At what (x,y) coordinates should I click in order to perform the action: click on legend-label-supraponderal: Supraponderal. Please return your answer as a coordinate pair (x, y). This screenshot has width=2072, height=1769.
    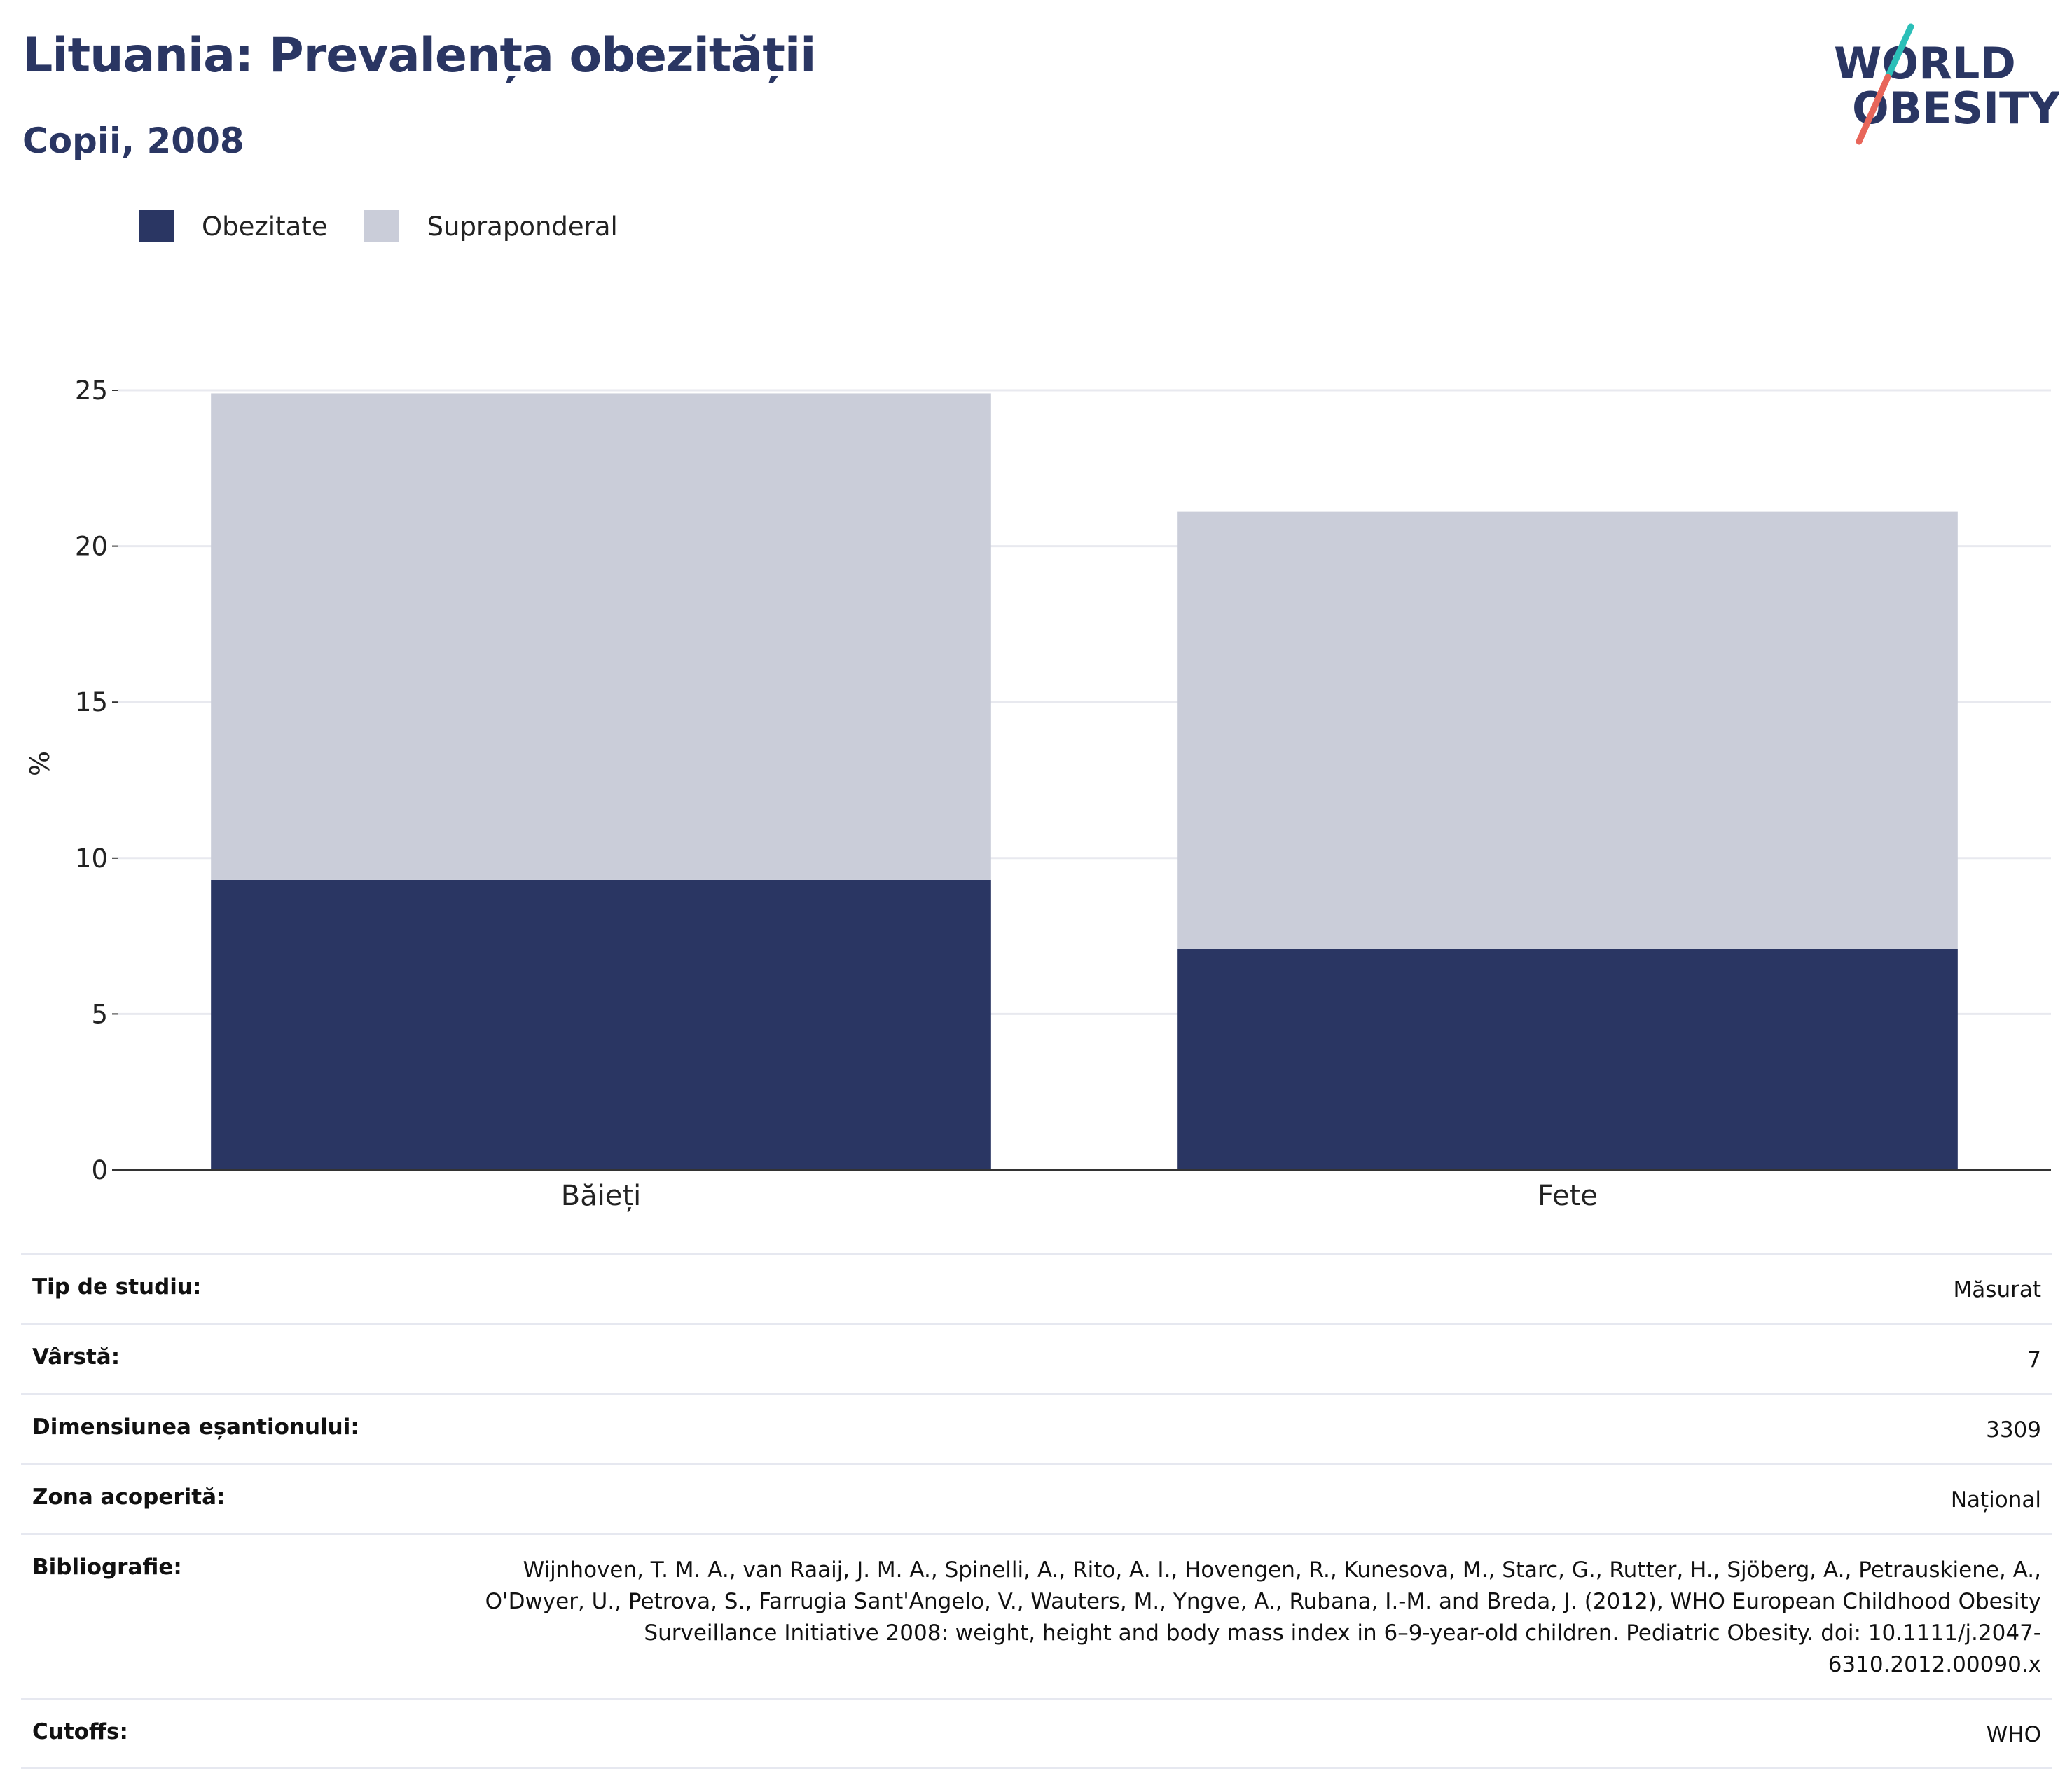
    Looking at the image, I should click on (523, 227).